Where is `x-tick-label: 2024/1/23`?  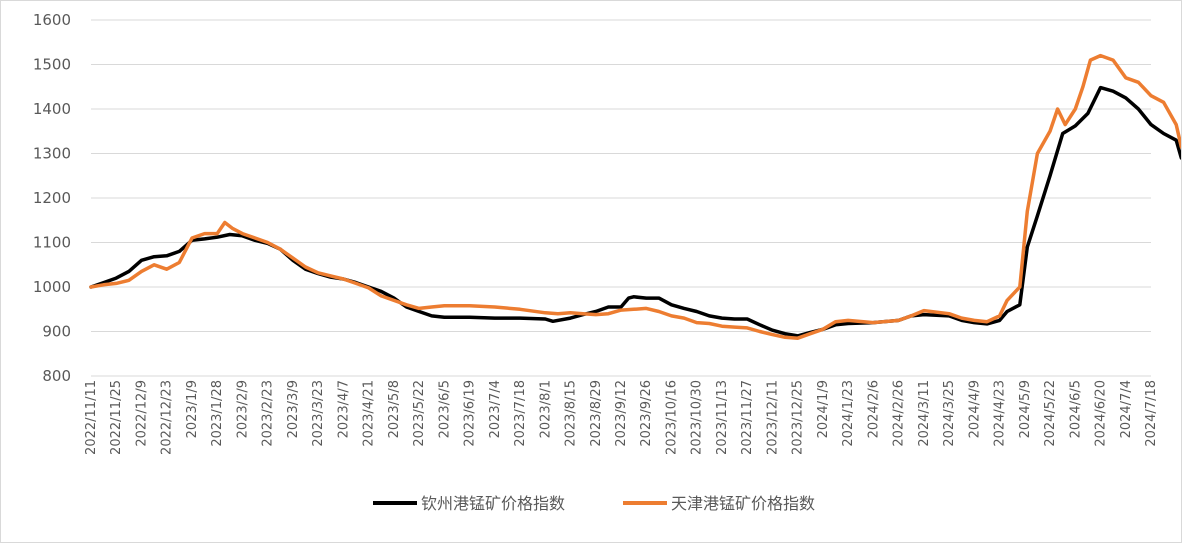
x-tick-label: 2024/1/23 is located at coordinates (848, 413).